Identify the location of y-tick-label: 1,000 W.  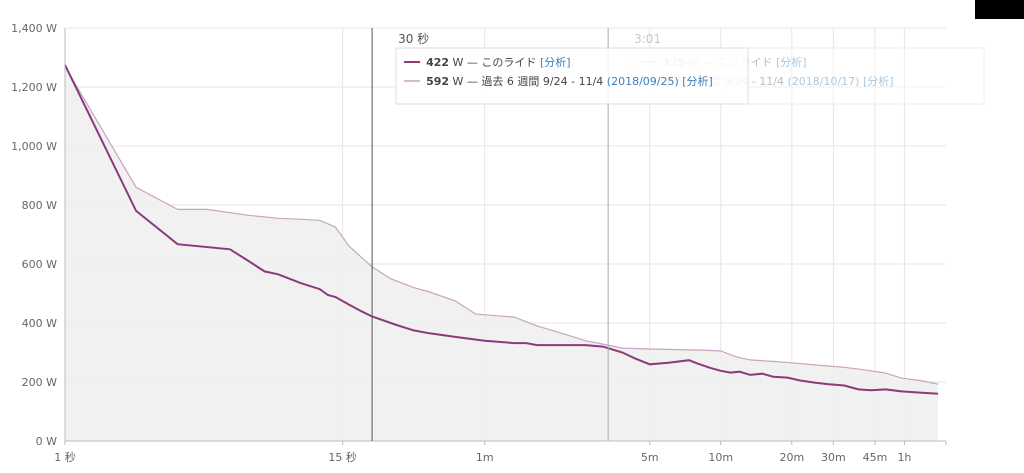
(34, 146).